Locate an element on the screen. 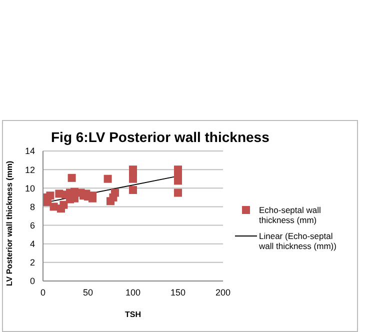  y-tick-label: 0 is located at coordinates (32, 281).